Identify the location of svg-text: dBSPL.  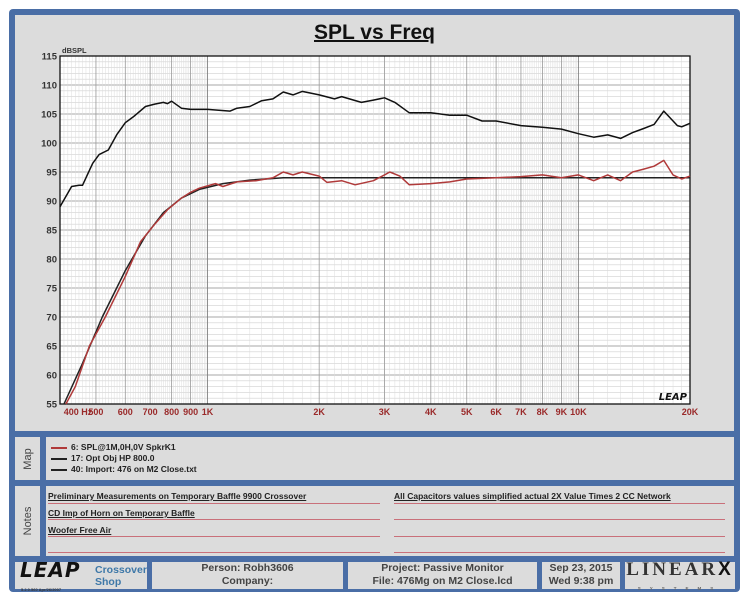
(74, 50).